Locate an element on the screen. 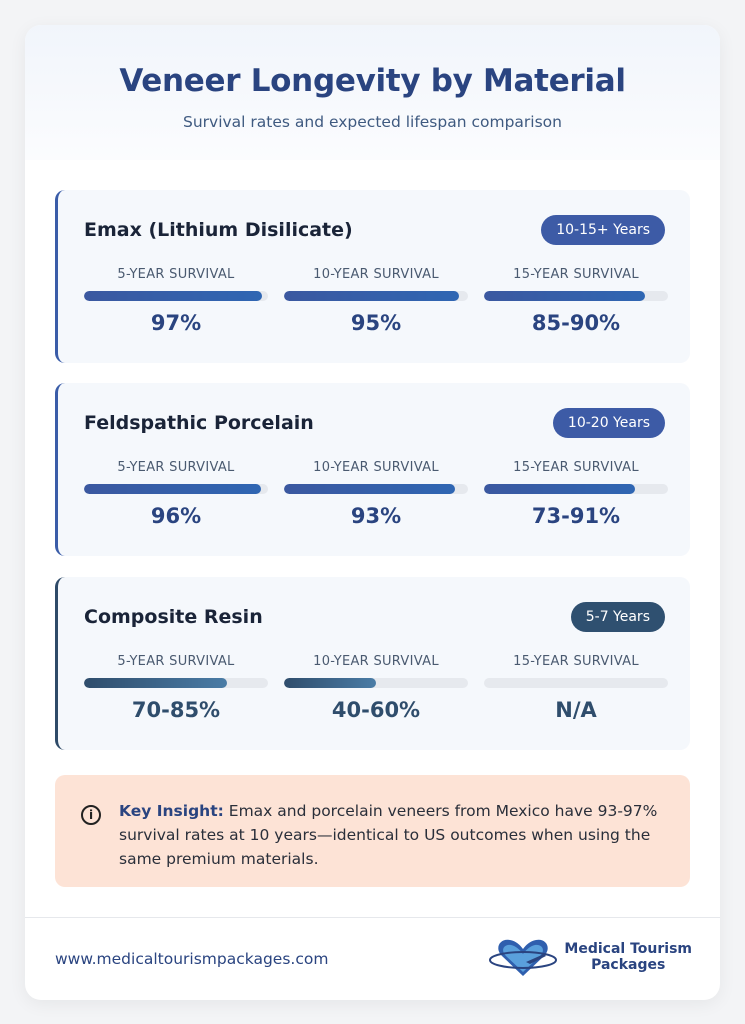 The image size is (745, 1024). survival-stat: 10-YEAR SURVIVAL 93% is located at coordinates (376, 494).